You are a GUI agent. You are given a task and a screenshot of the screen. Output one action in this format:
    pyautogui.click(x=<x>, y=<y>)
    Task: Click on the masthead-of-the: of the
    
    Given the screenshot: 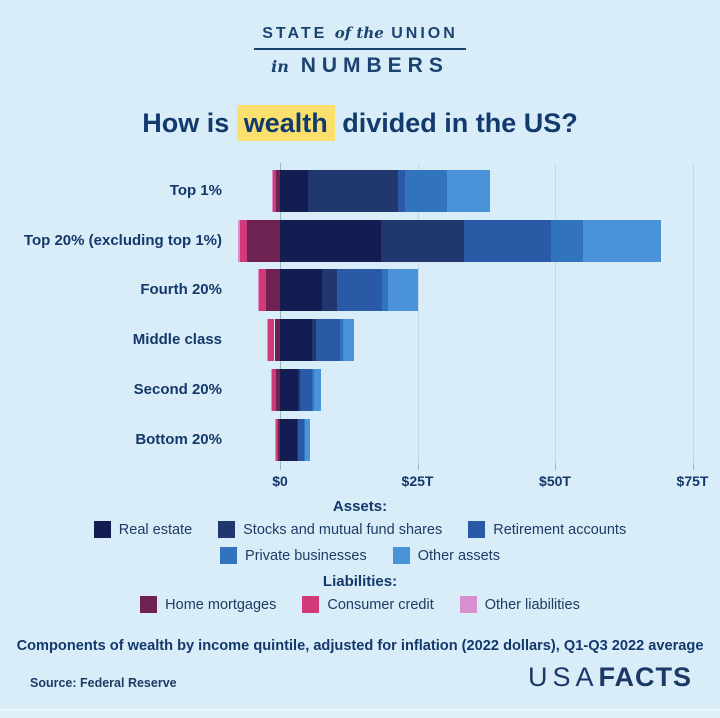 What is the action you would take?
    pyautogui.click(x=359, y=33)
    